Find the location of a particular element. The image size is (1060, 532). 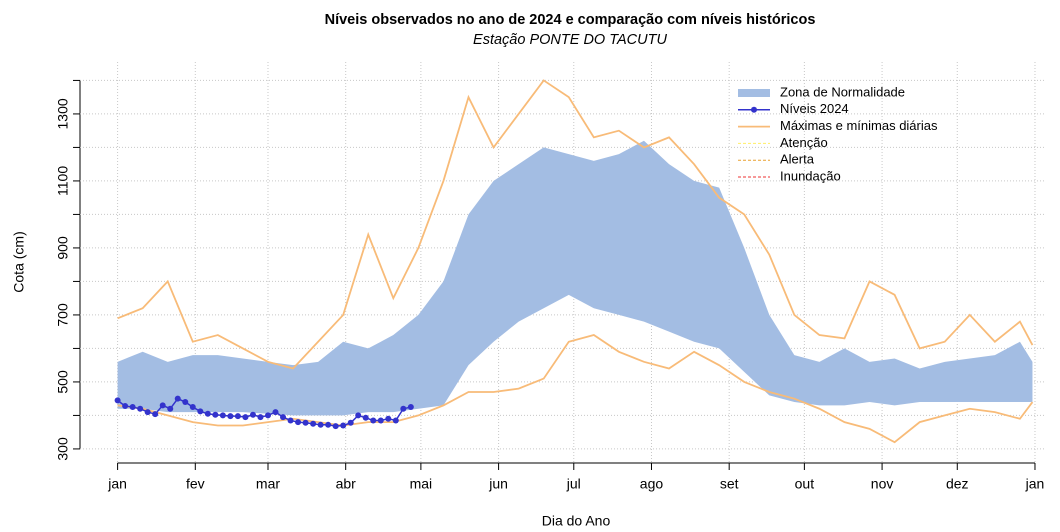

x-tick-label: mar is located at coordinates (268, 484).